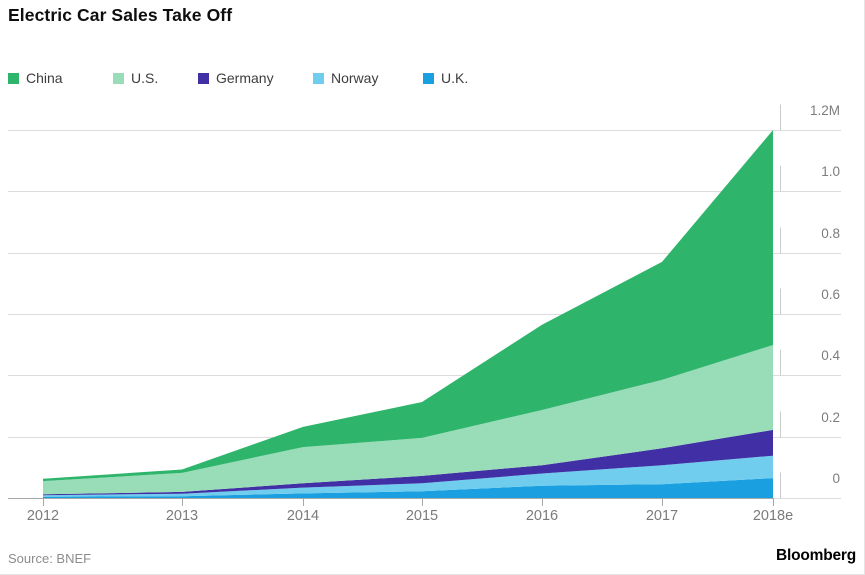 Image resolution: width=865 pixels, height=575 pixels. Describe the element at coordinates (662, 516) in the screenshot. I see `x-axis-label: 2017` at that location.